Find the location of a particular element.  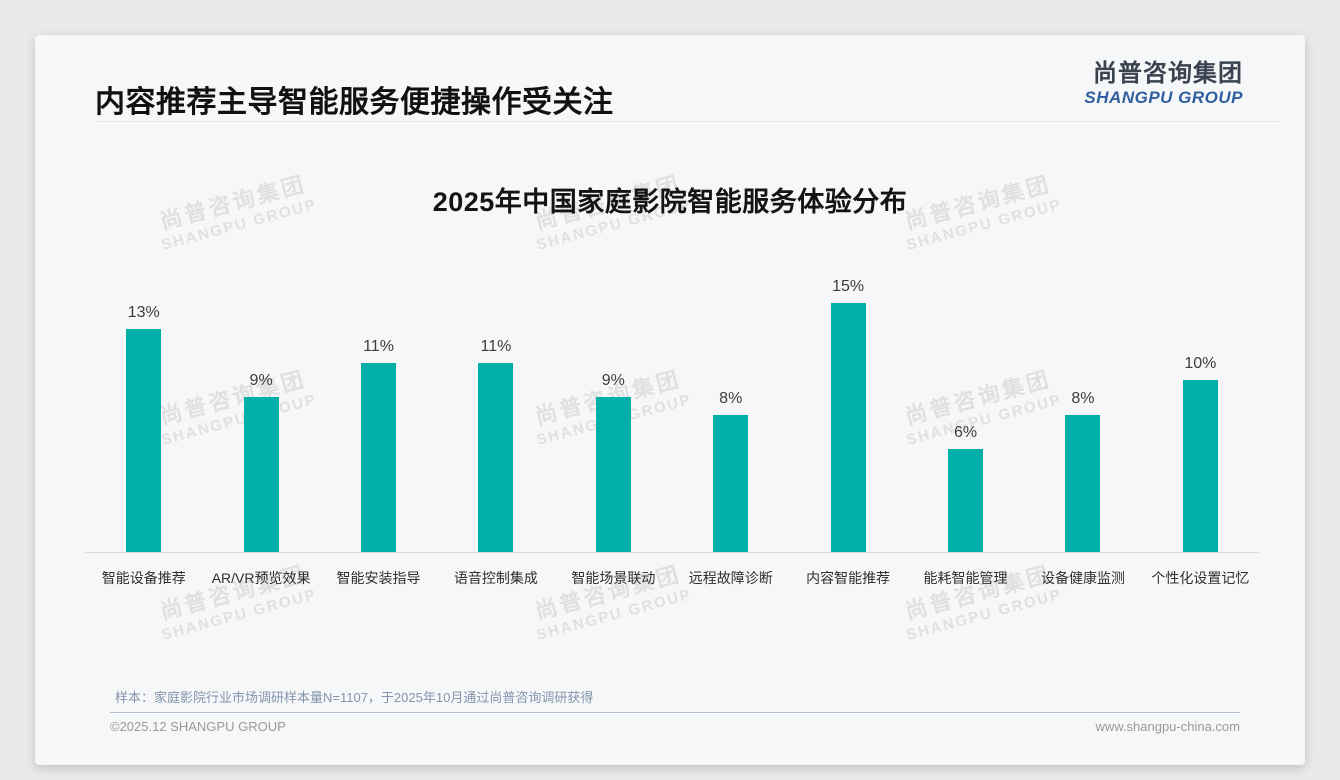

x-axis-label: 能耗智能管理 is located at coordinates (965, 578).